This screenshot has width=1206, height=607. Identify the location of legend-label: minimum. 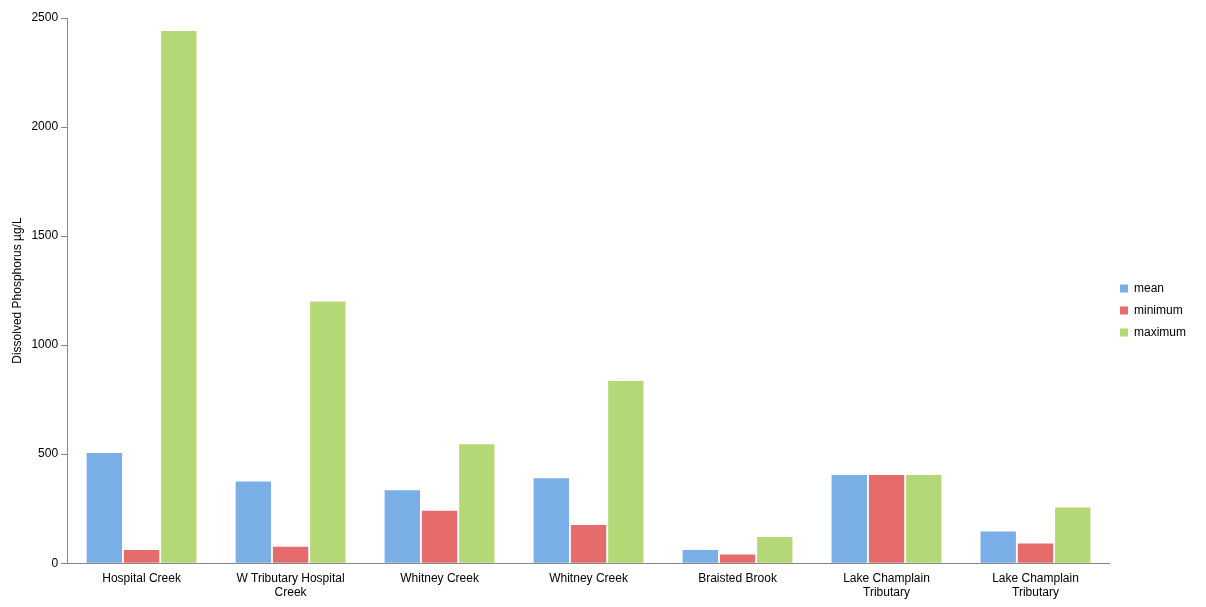
(1158, 309).